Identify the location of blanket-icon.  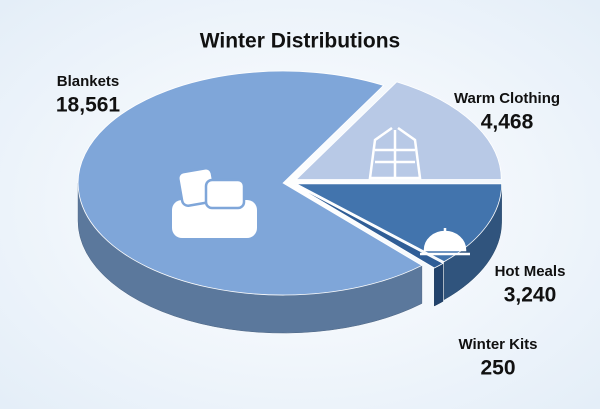
(214, 219).